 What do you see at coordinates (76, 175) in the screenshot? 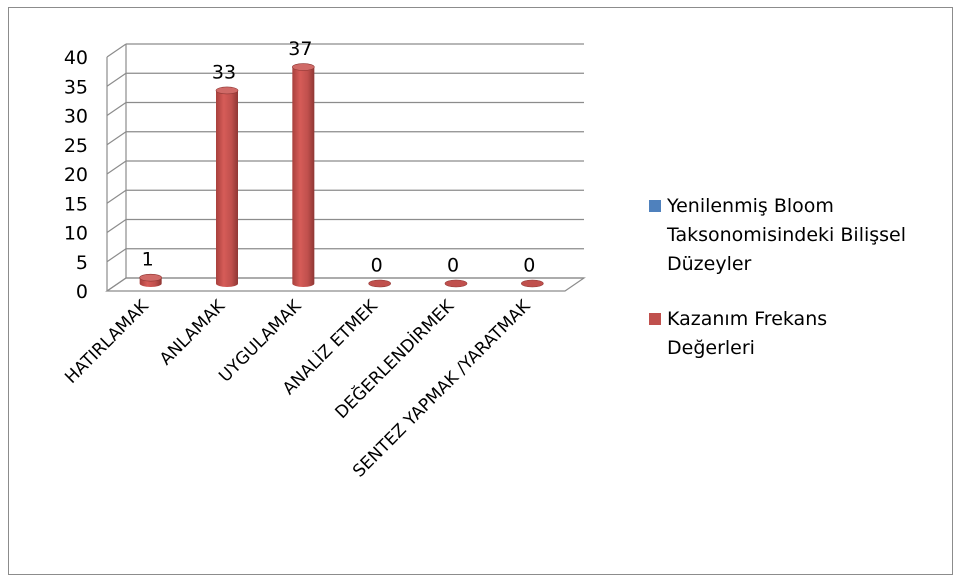
I see `y-tick-label: 20` at bounding box center [76, 175].